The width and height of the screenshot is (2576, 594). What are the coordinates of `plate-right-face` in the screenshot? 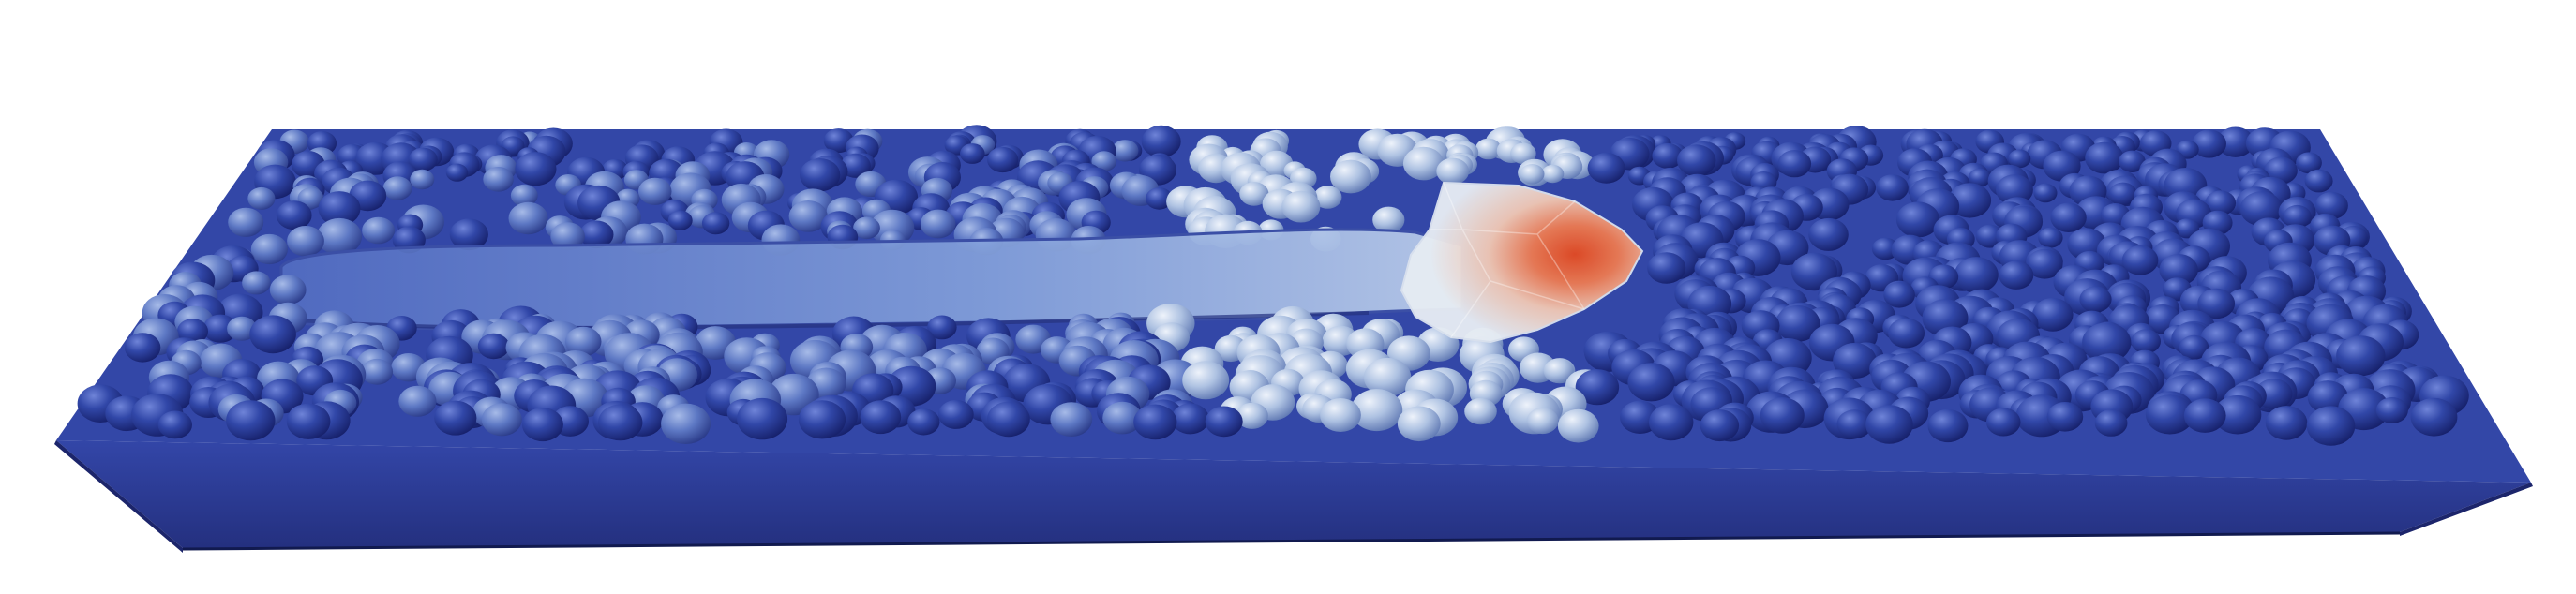 It's located at (2467, 509).